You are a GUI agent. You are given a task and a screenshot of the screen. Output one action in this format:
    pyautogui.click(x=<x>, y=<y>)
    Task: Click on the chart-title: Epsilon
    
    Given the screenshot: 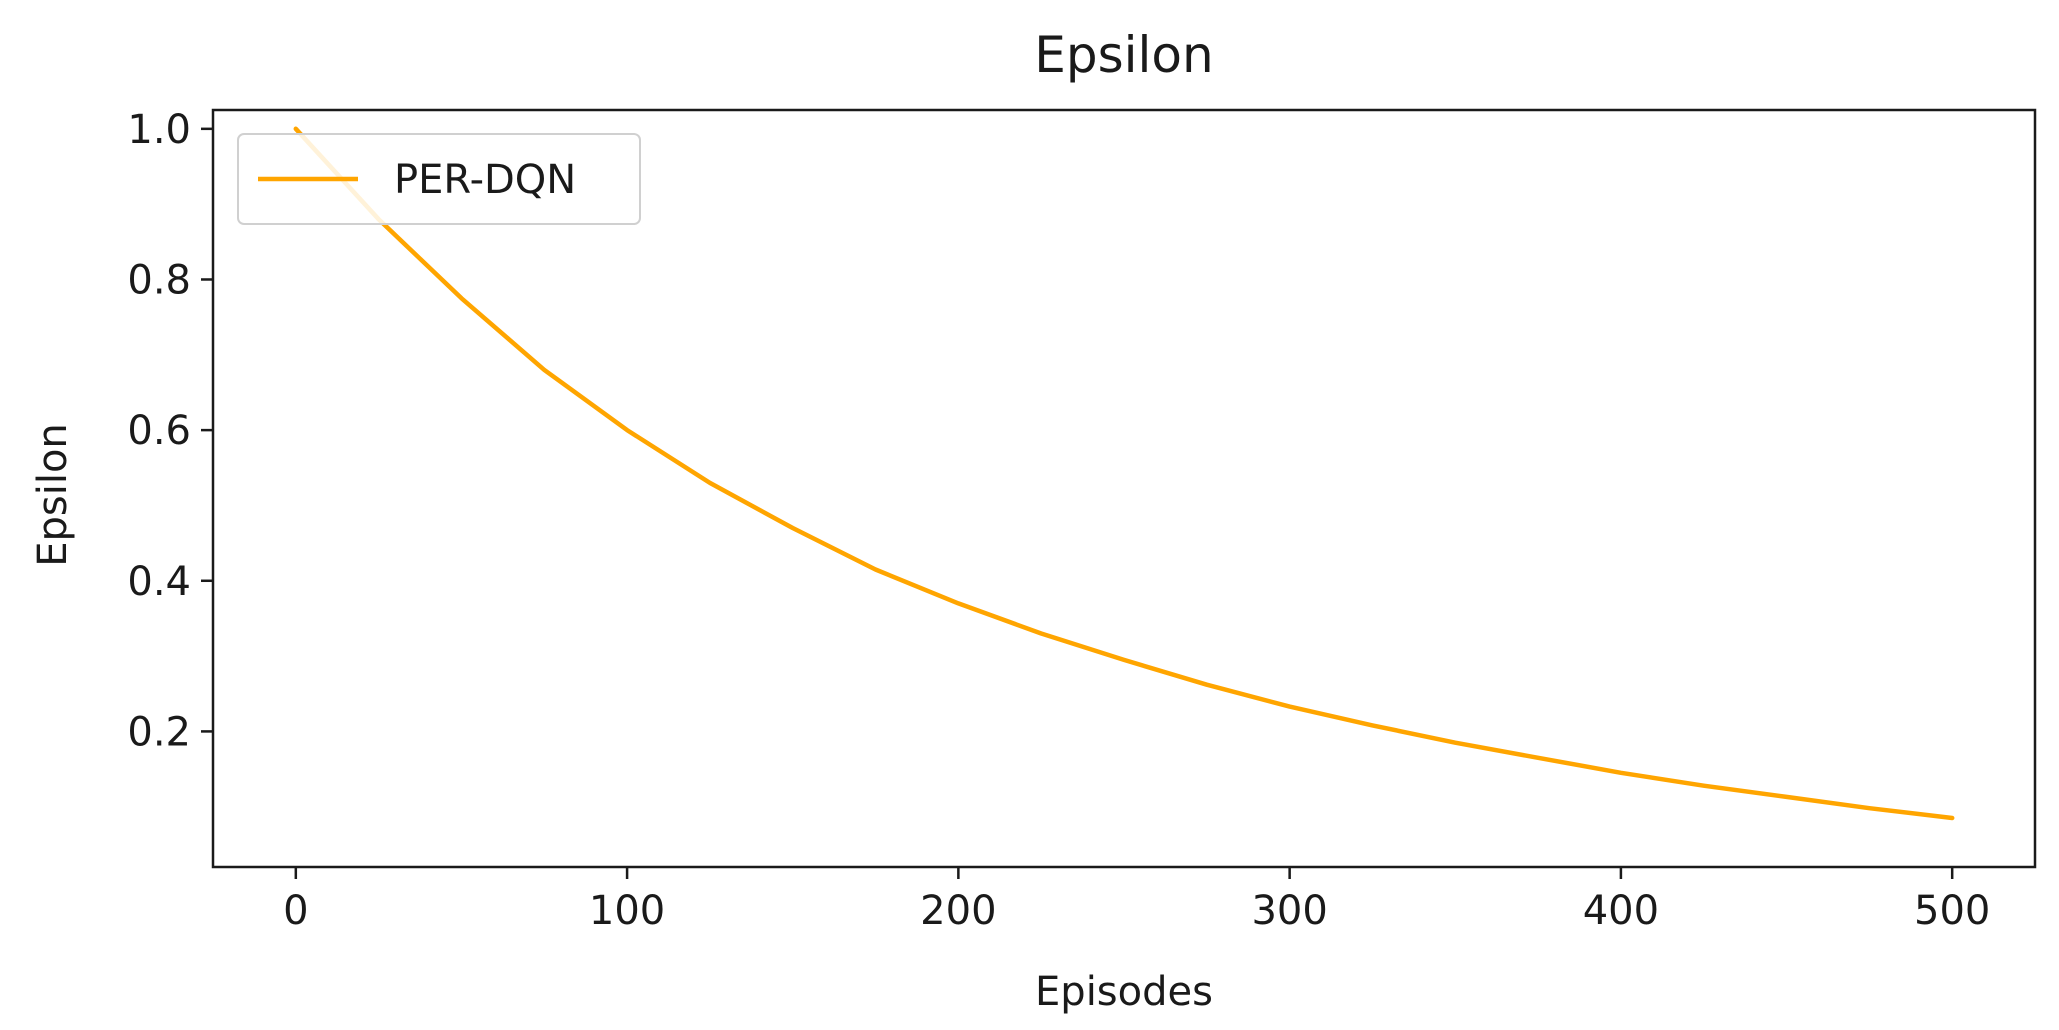 What is the action you would take?
    pyautogui.click(x=1123, y=55)
    